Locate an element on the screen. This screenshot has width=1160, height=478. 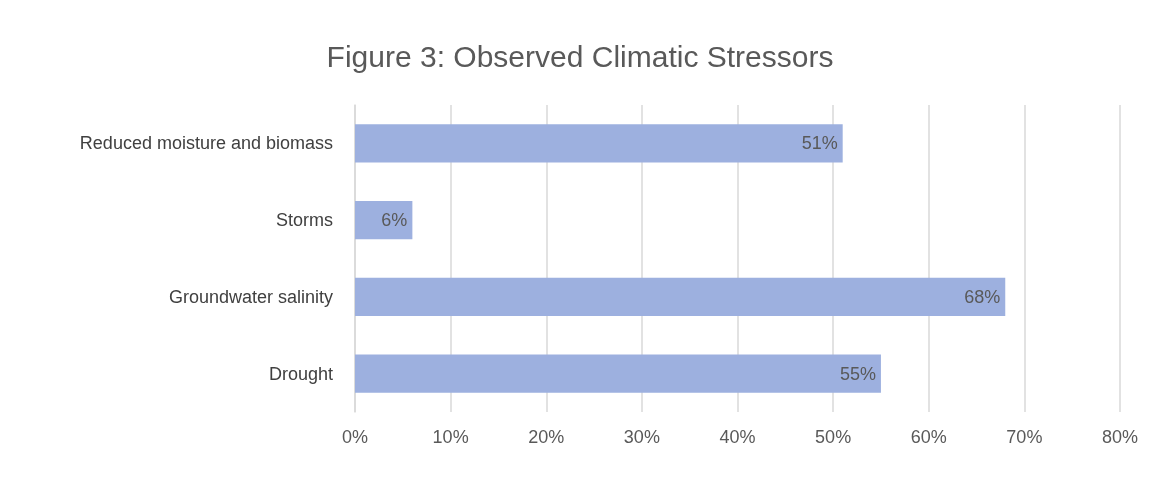
x-tick-label: 70% is located at coordinates (1024, 437).